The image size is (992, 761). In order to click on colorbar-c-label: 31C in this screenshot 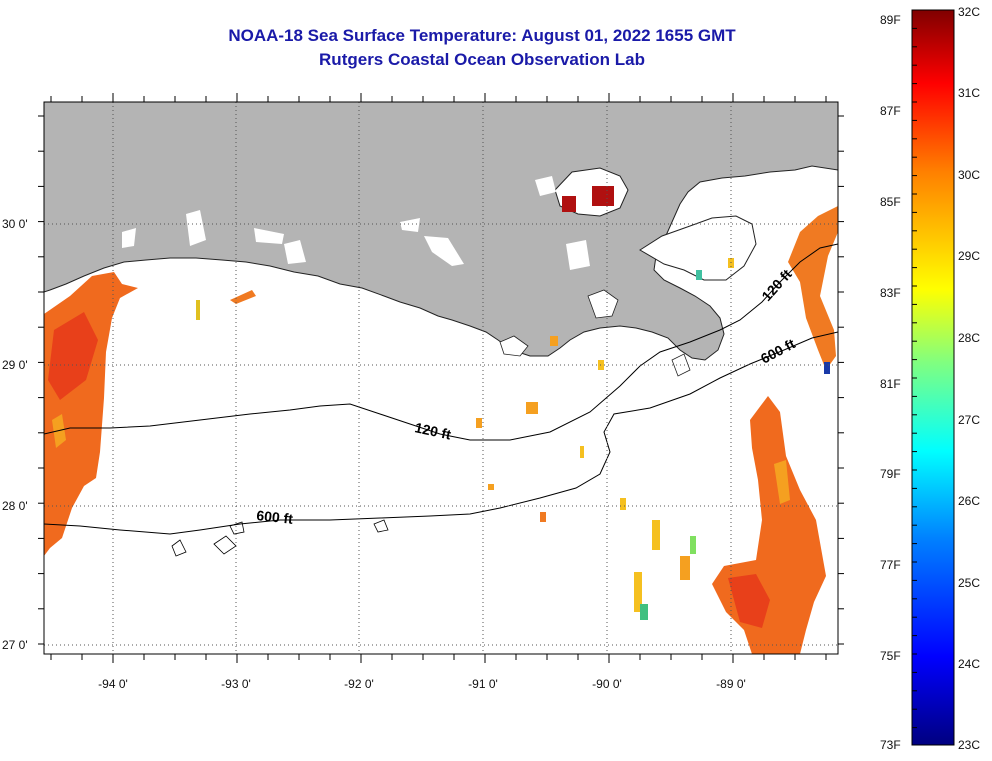, I will do `click(969, 93)`.